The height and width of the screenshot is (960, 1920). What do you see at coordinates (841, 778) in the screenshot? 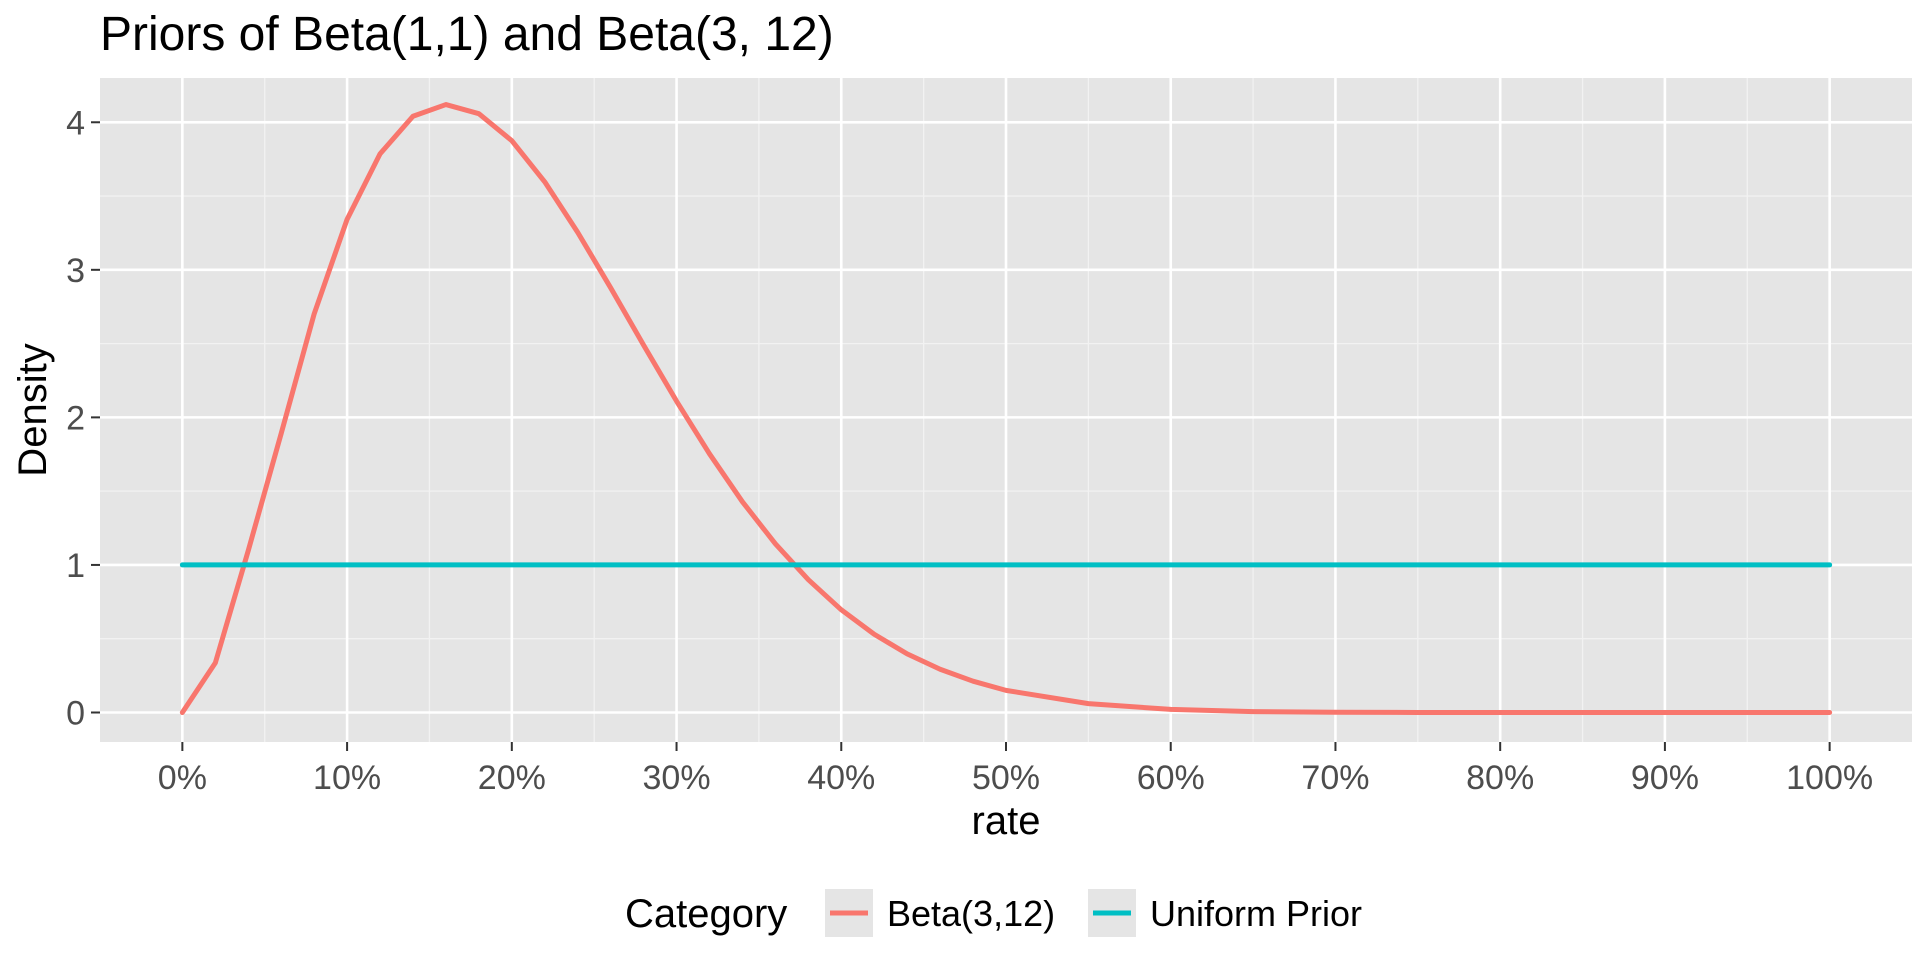
I see `x-tick-label: 40%` at bounding box center [841, 778].